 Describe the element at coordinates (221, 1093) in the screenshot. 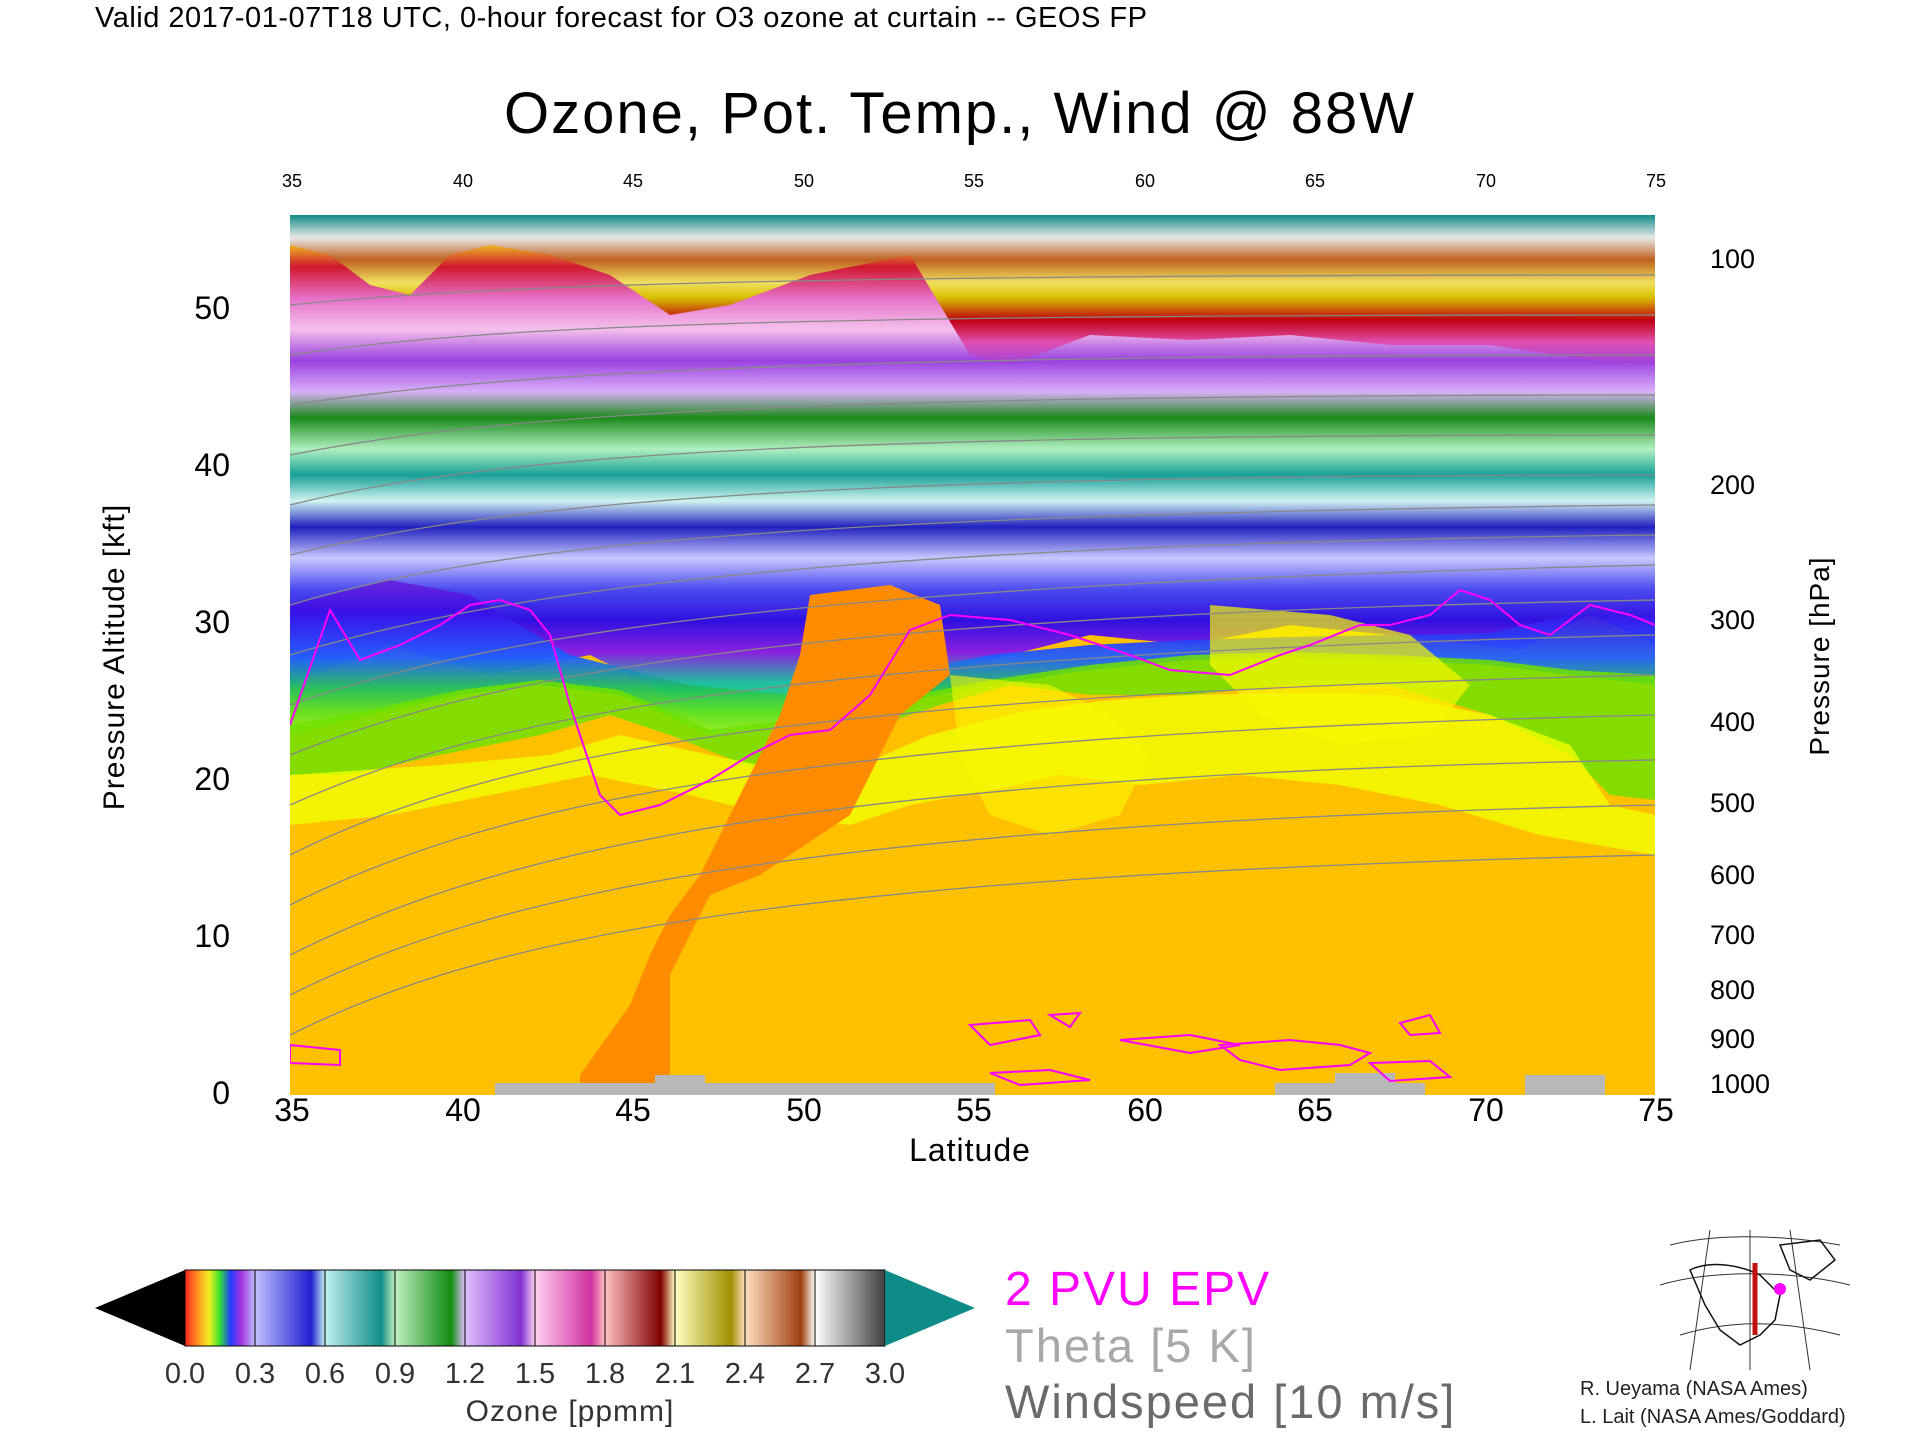

I see `left-y-tick: 0` at that location.